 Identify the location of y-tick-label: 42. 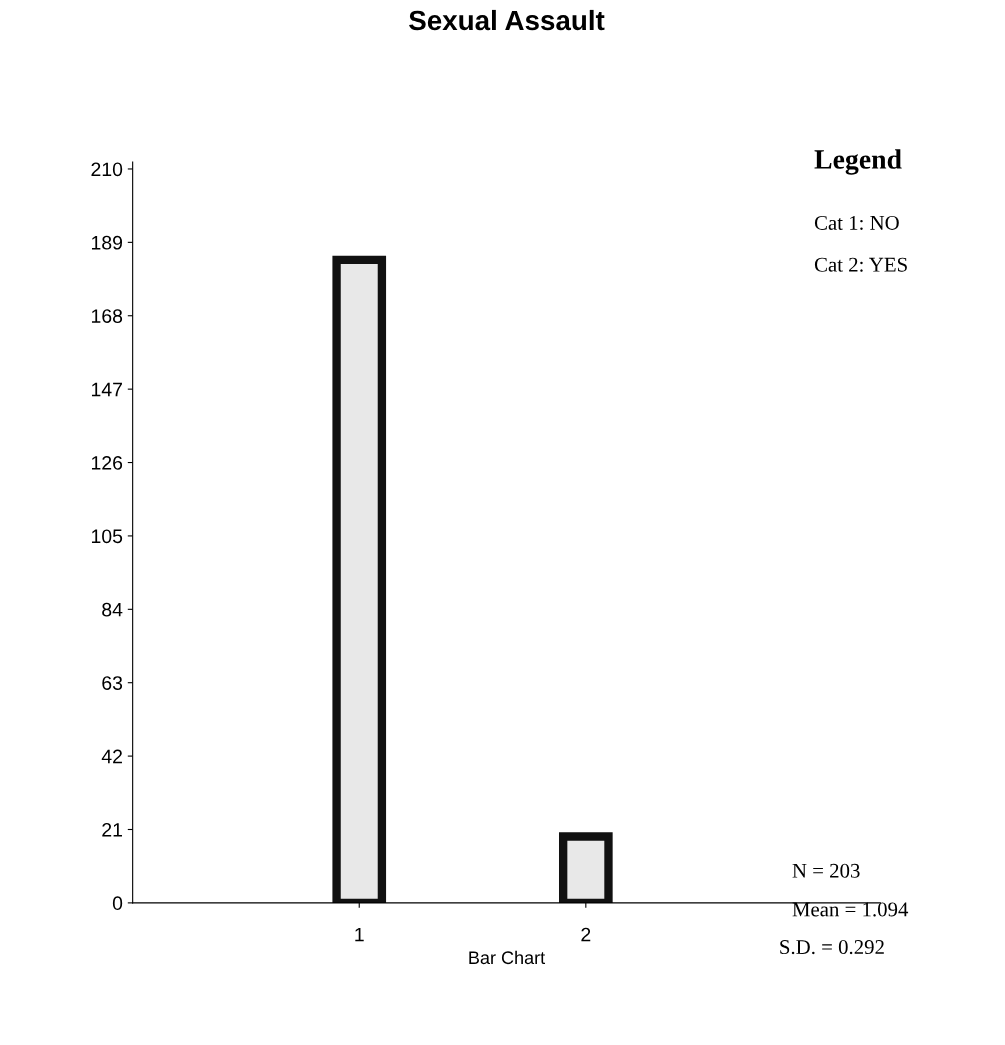
(111, 756).